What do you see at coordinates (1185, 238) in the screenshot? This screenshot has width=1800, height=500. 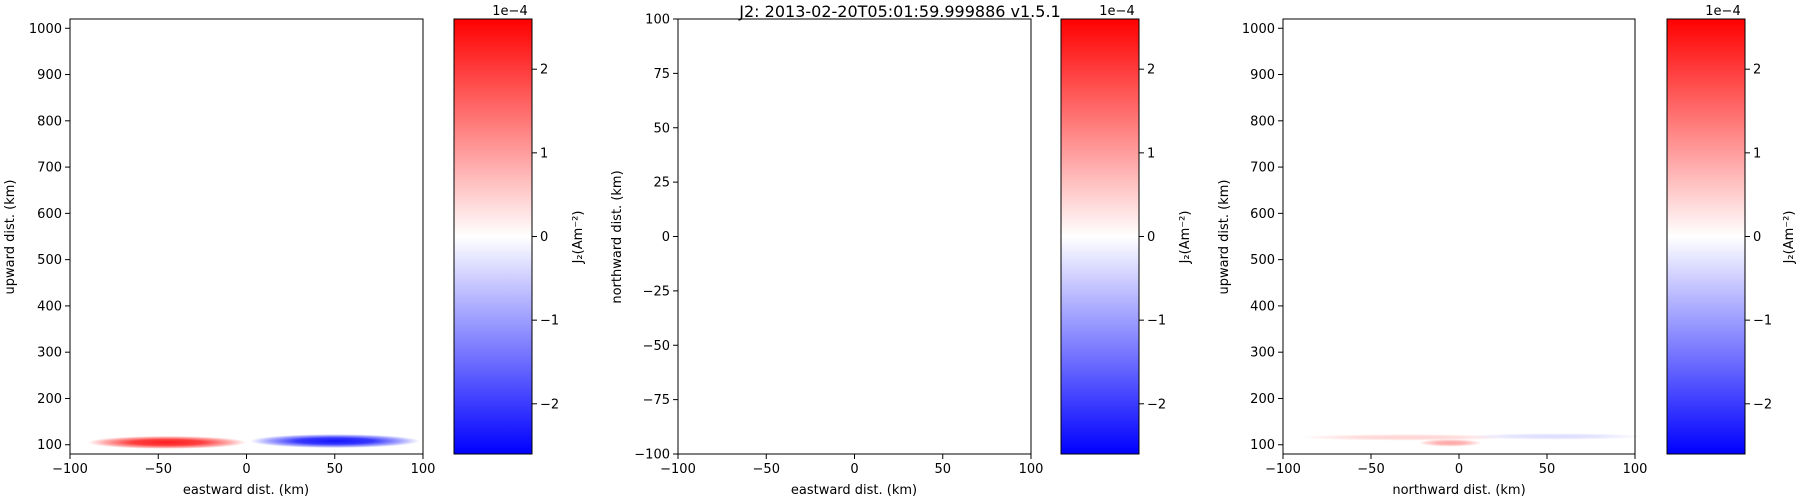 I see `colorbar-label-2: J₂(Am⁻²)` at bounding box center [1185, 238].